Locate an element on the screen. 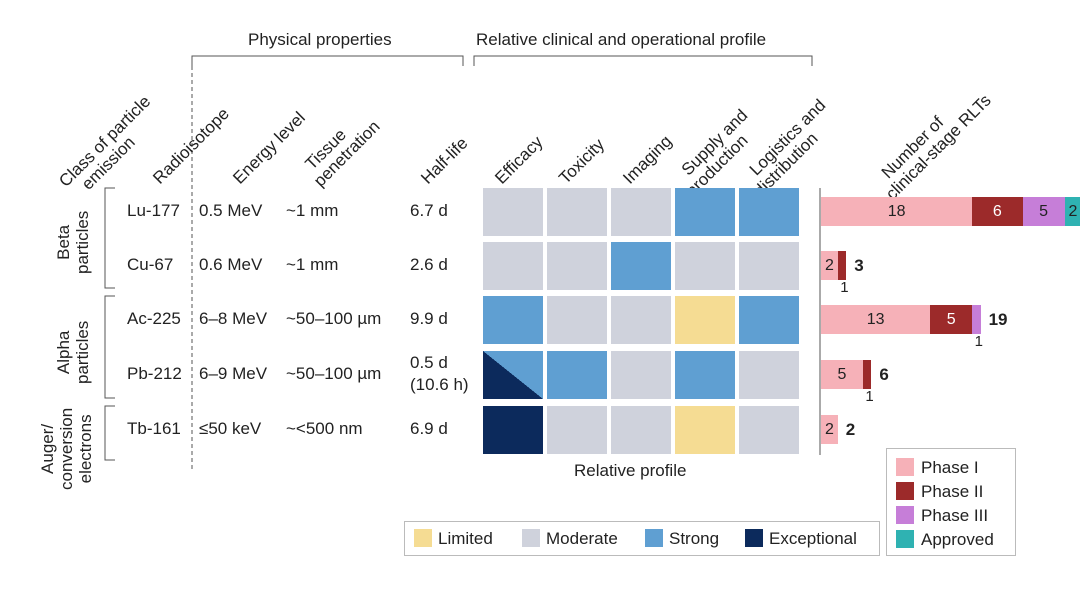 This screenshot has height=604, width=1080. bar-total: 6 is located at coordinates (884, 374).